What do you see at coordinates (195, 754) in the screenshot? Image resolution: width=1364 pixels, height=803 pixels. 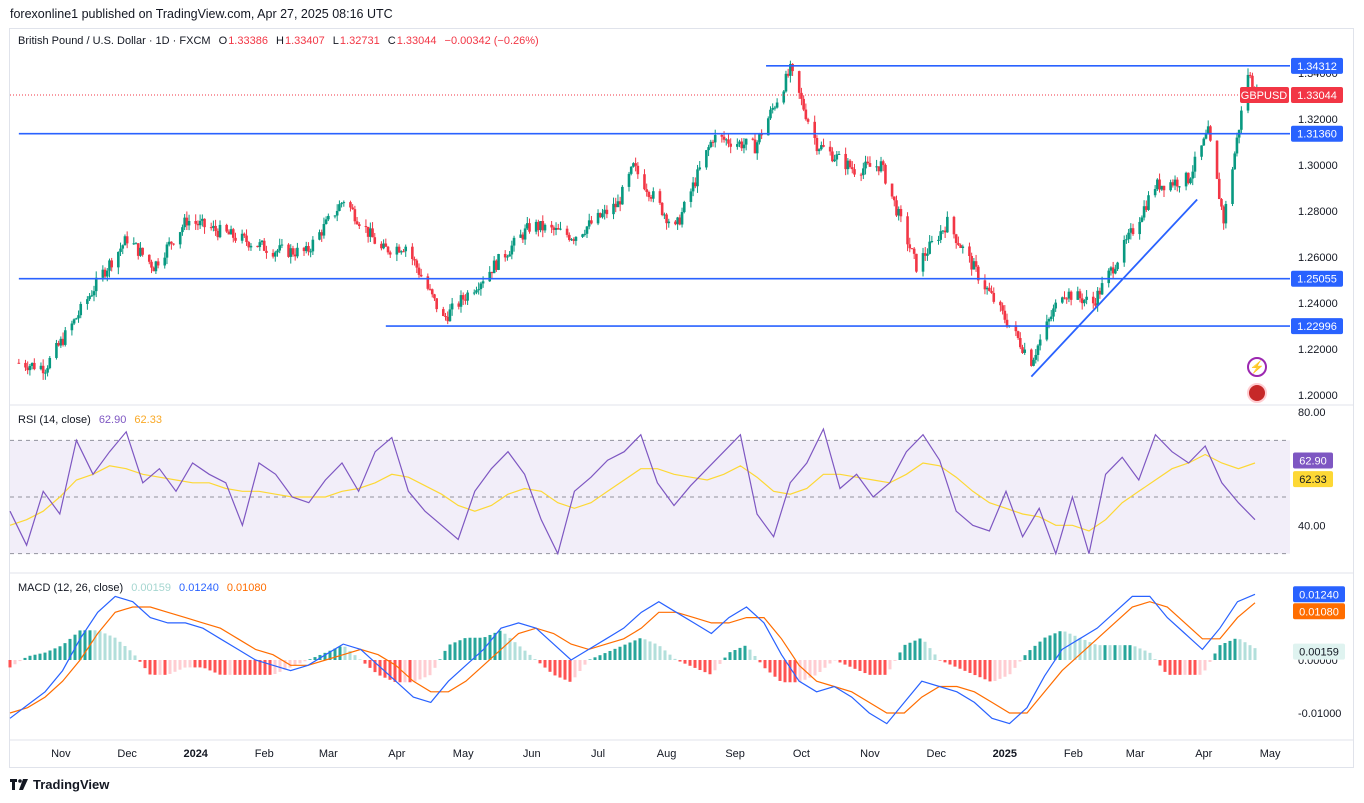 I see `x-tick-label: 2024` at bounding box center [195, 754].